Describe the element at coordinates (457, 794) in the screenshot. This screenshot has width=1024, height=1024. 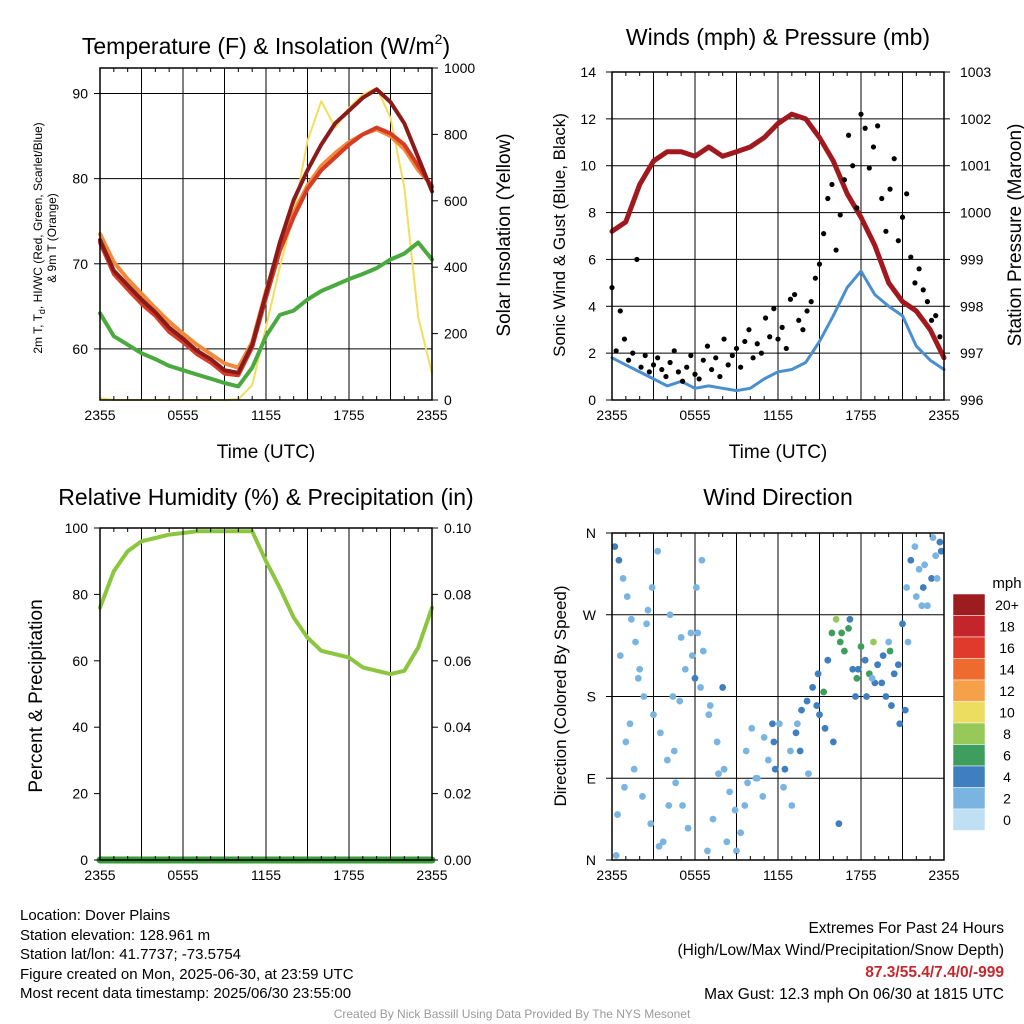
I see `rh-y2-tick-label: 0.02` at that location.